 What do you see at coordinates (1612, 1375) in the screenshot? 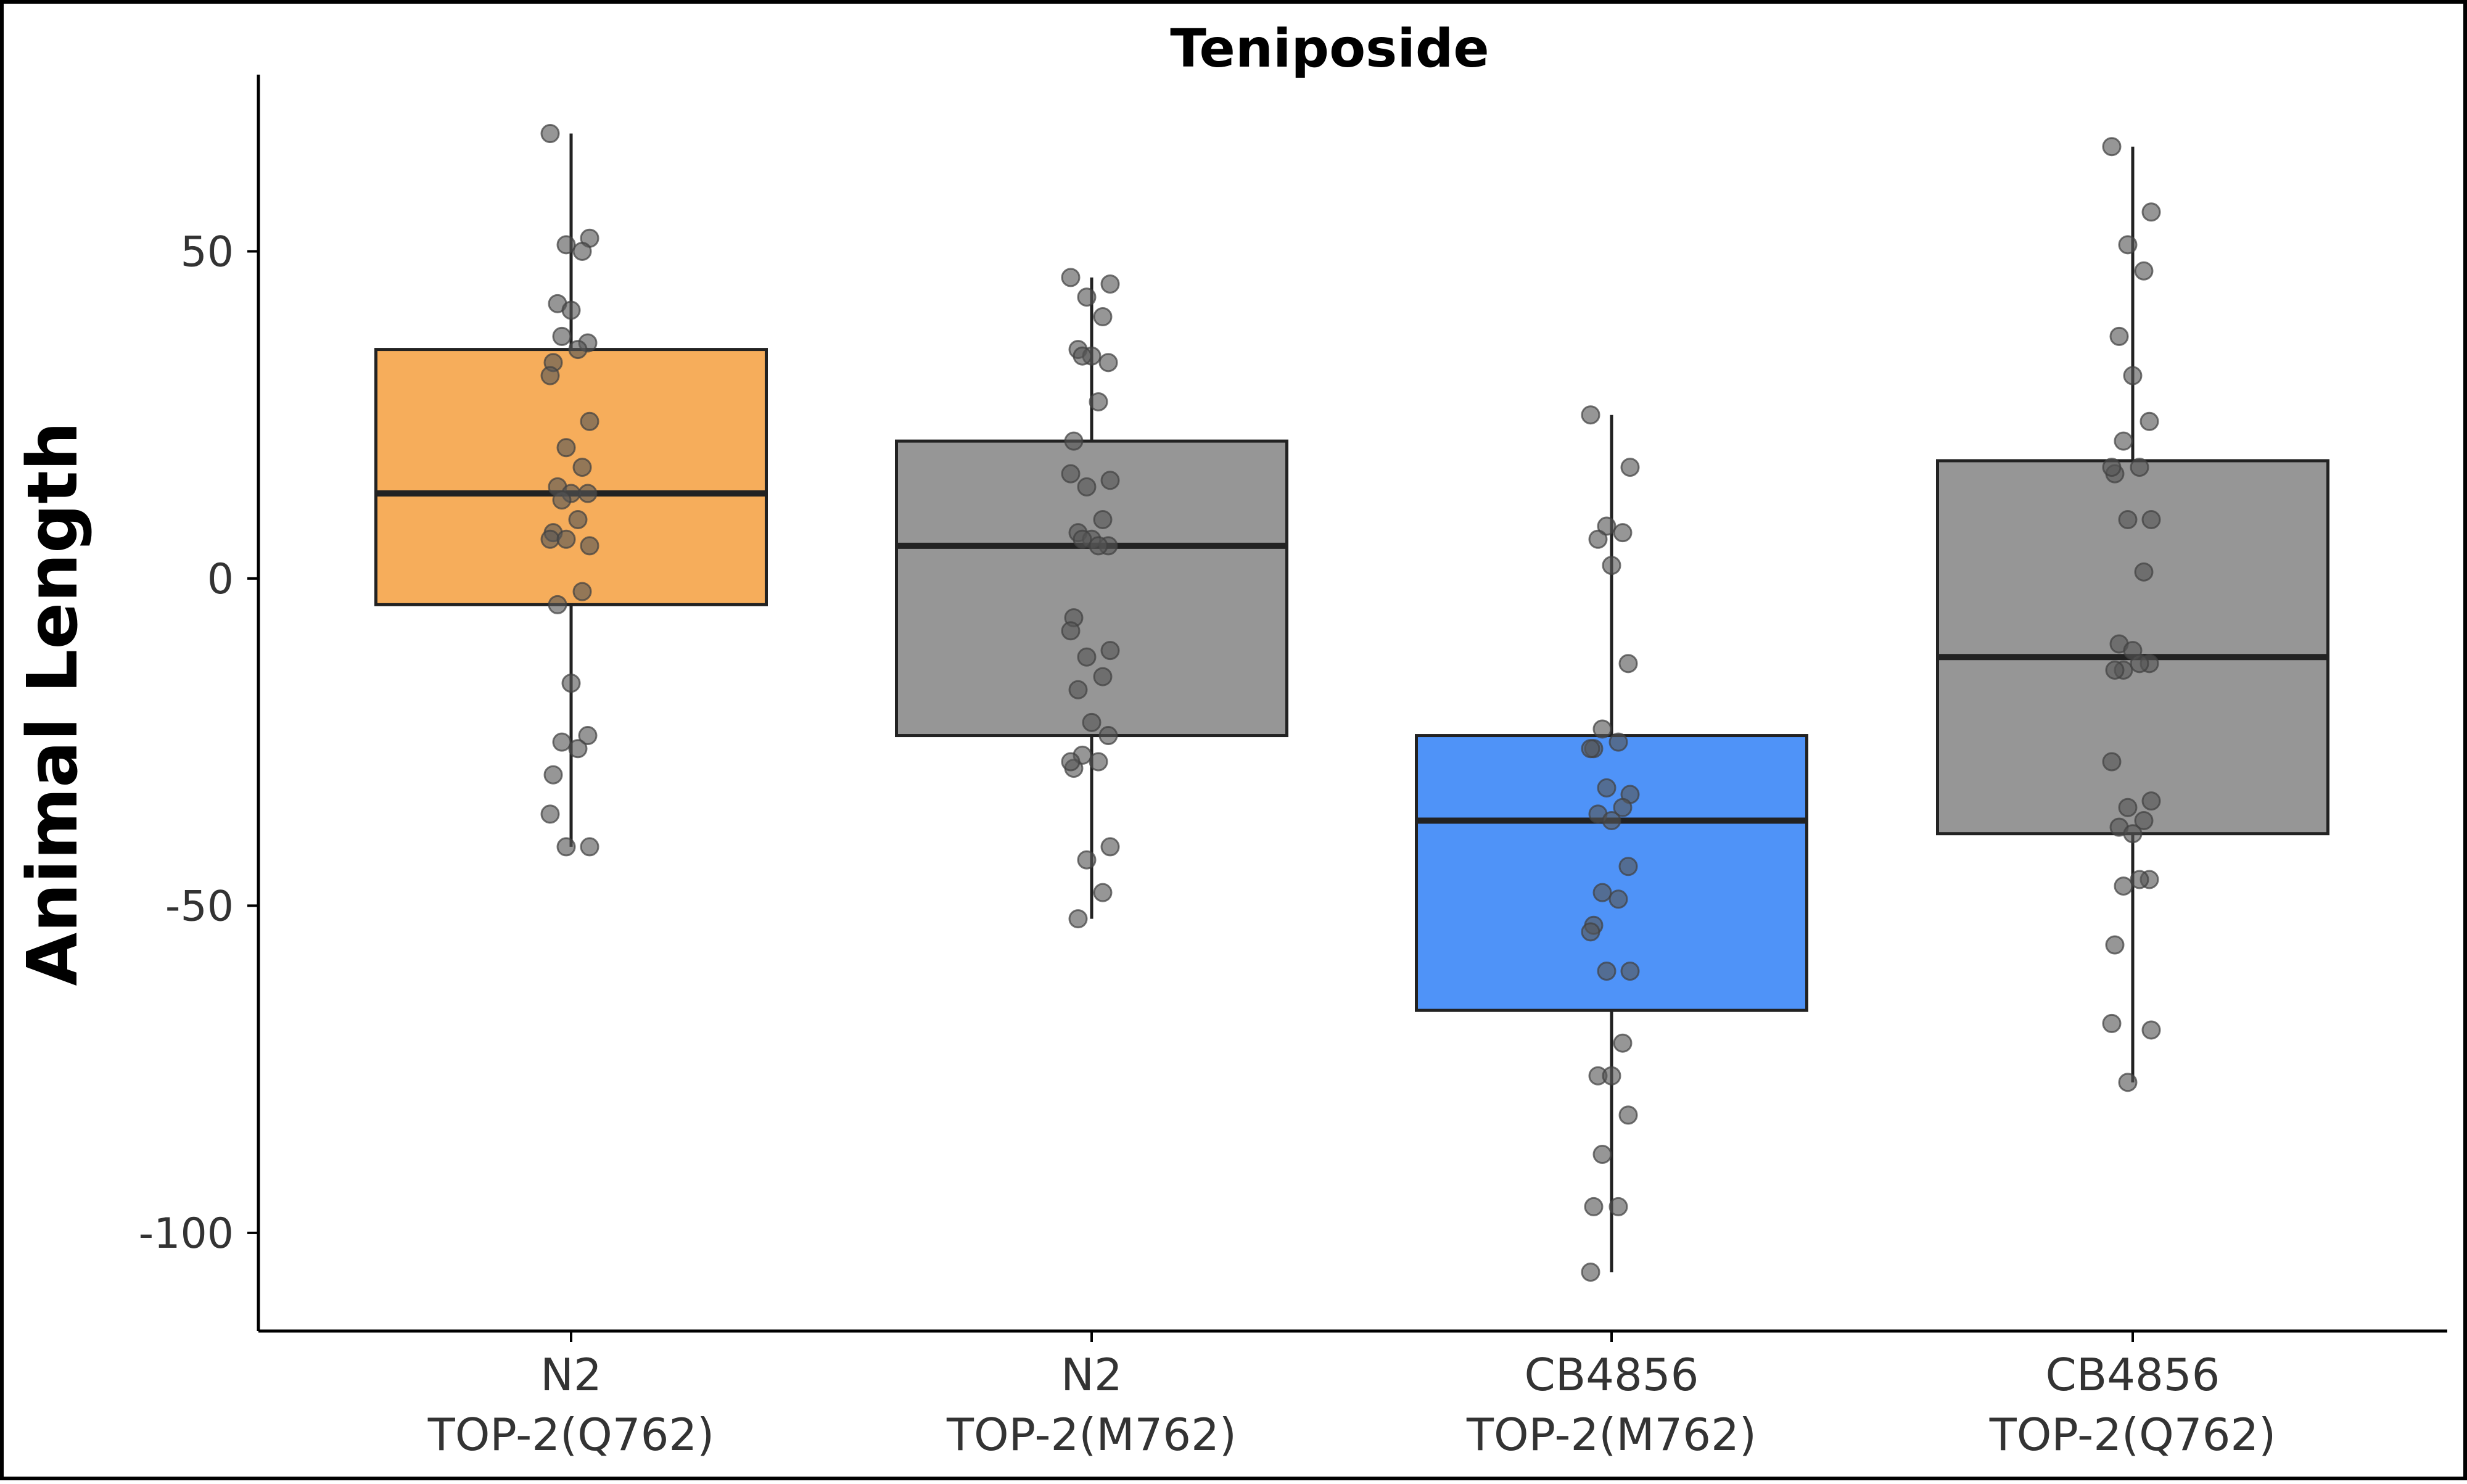
I see `x-category-label-line1: CB4856` at bounding box center [1612, 1375].